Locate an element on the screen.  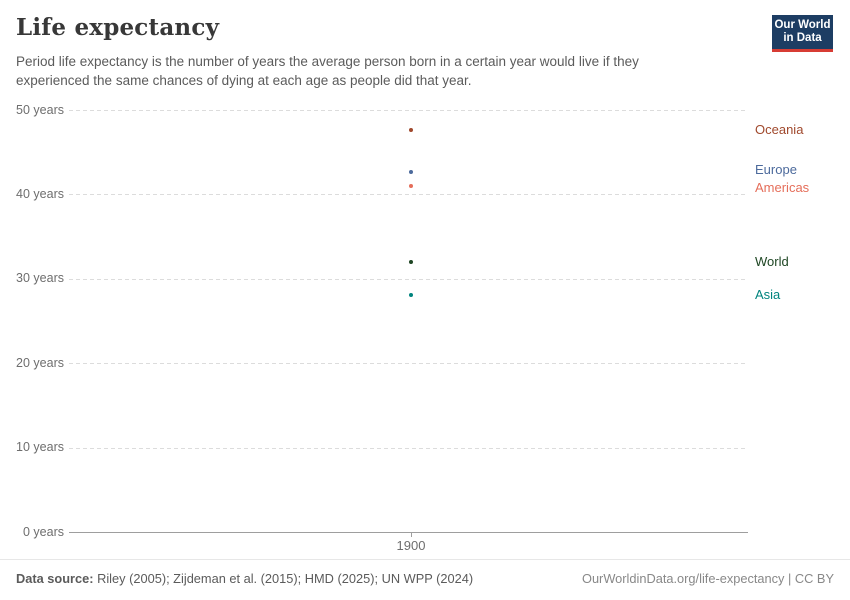
y-axis-tick-label: 20 years is located at coordinates (40, 362).